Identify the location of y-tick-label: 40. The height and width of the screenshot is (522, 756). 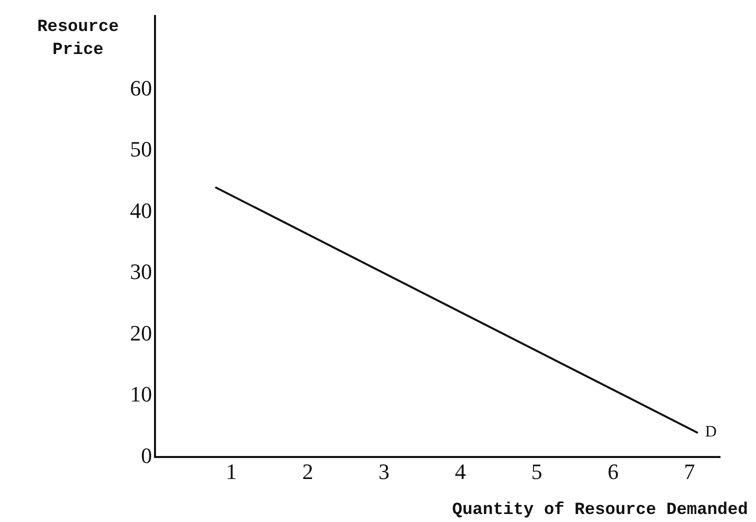
(141, 210).